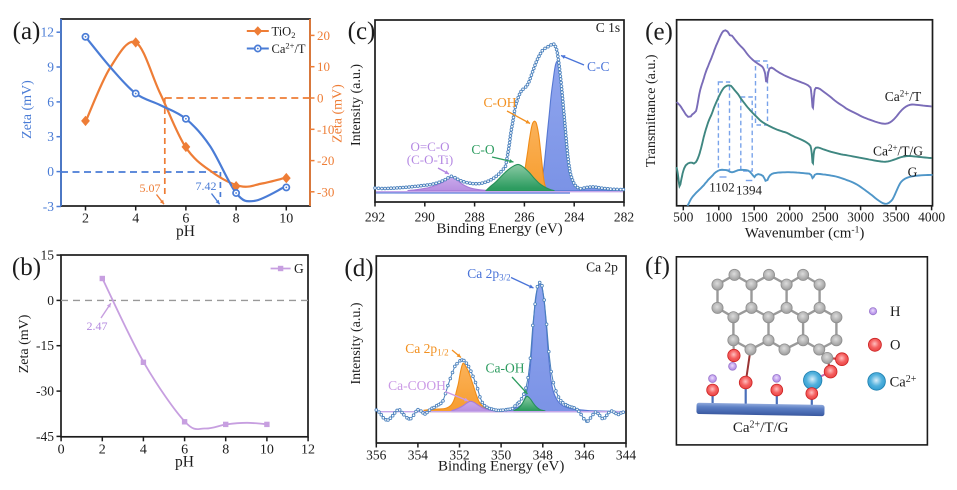  What do you see at coordinates (624, 217) in the screenshot?
I see `svg-text: 282` at bounding box center [624, 217].